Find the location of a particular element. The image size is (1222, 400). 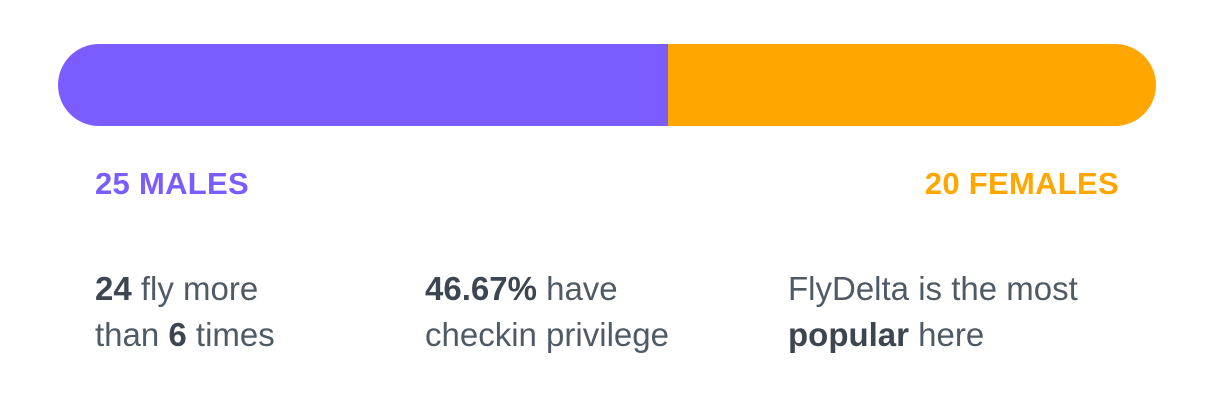

stat-popular-airline: FlyDelta is the most popular here is located at coordinates (933, 312).